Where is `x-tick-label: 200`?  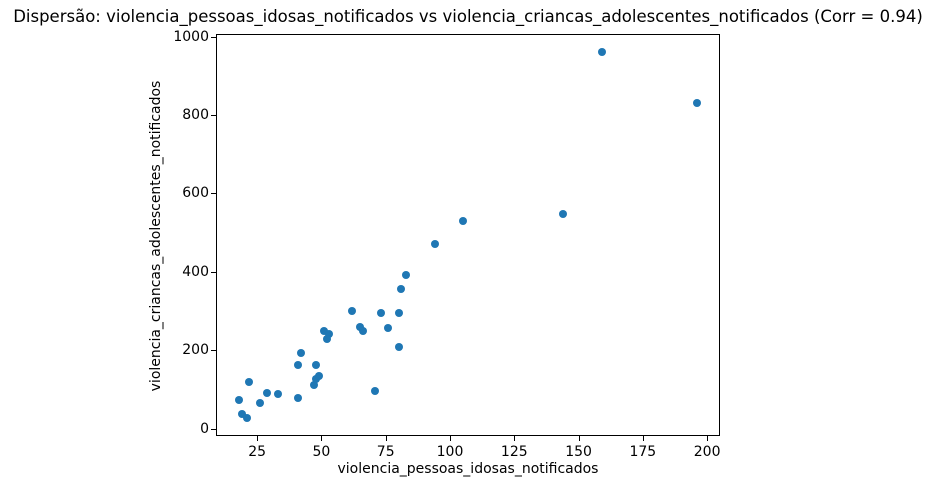 x-tick-label: 200 is located at coordinates (707, 452).